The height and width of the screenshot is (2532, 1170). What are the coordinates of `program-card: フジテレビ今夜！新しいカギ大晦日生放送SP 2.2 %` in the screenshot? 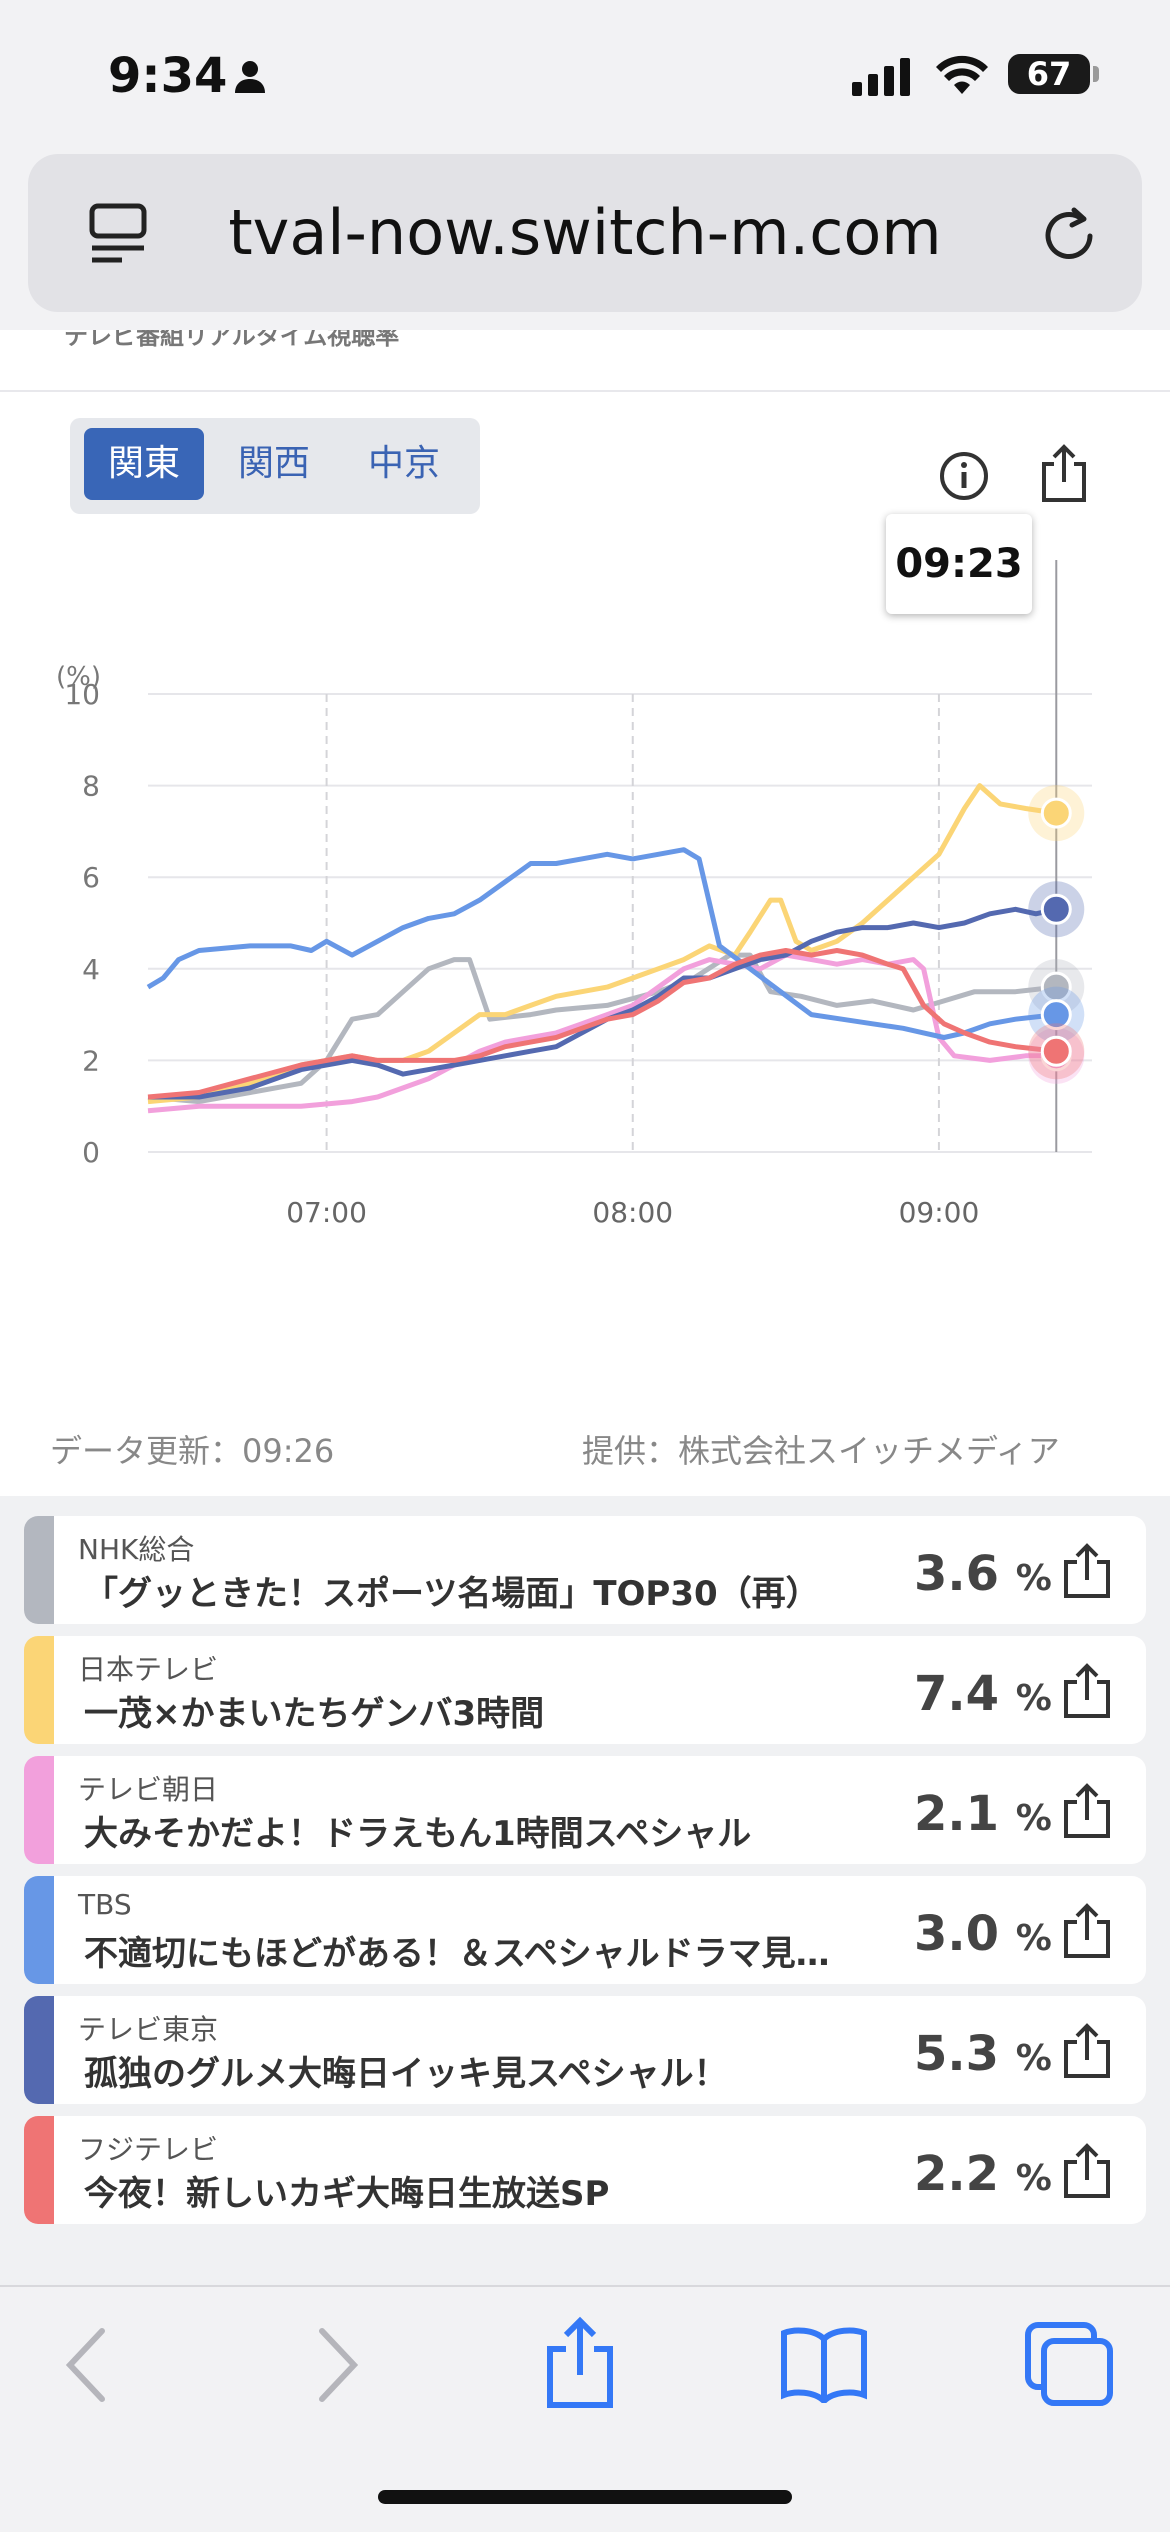 It's located at (585, 2170).